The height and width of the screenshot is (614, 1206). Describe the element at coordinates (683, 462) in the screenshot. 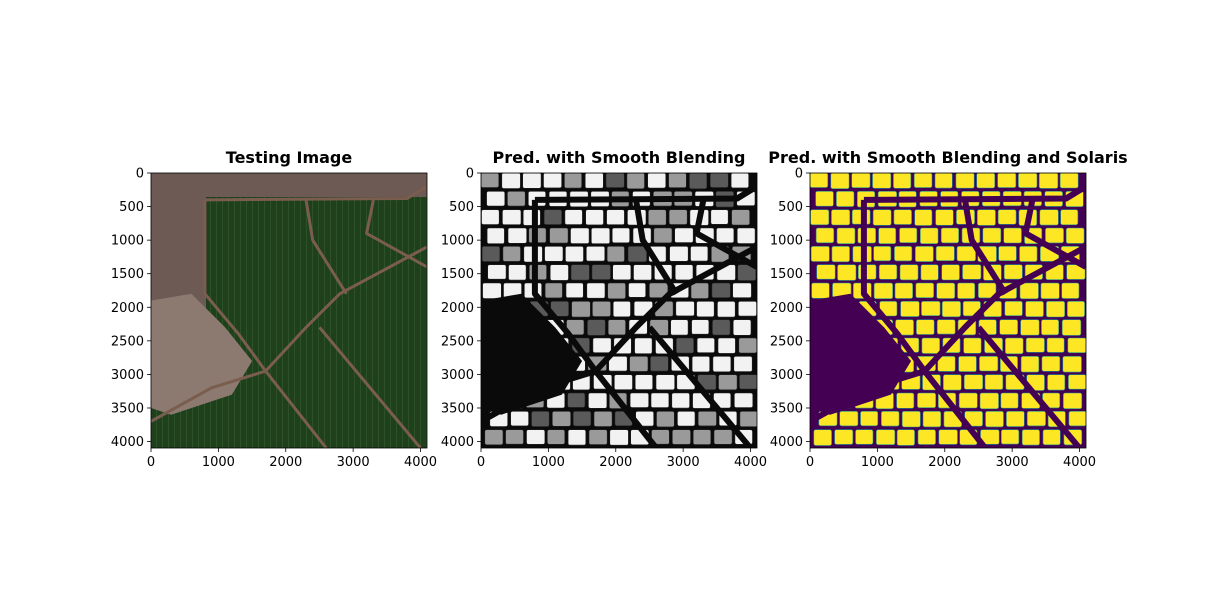

I see `x-tick-label: 3000` at that location.